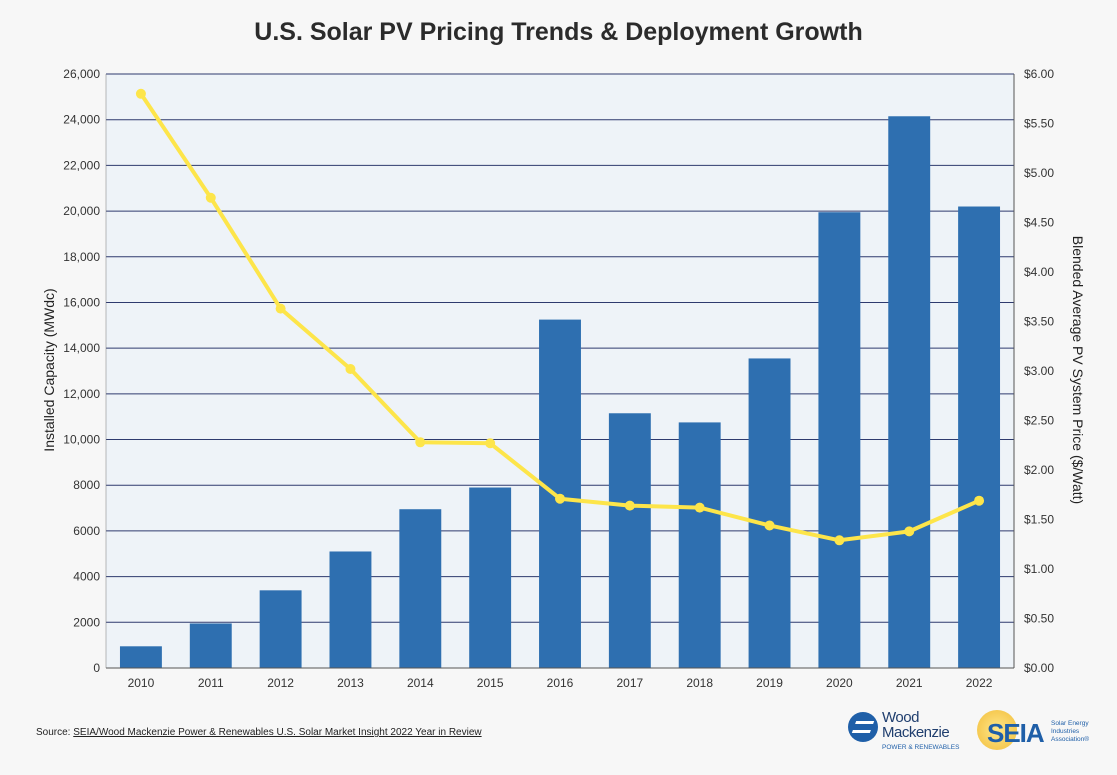 The width and height of the screenshot is (1117, 775). What do you see at coordinates (916, 725) in the screenshot?
I see `wood-mackenzie-wordmark: Wood Mackenzie` at bounding box center [916, 725].